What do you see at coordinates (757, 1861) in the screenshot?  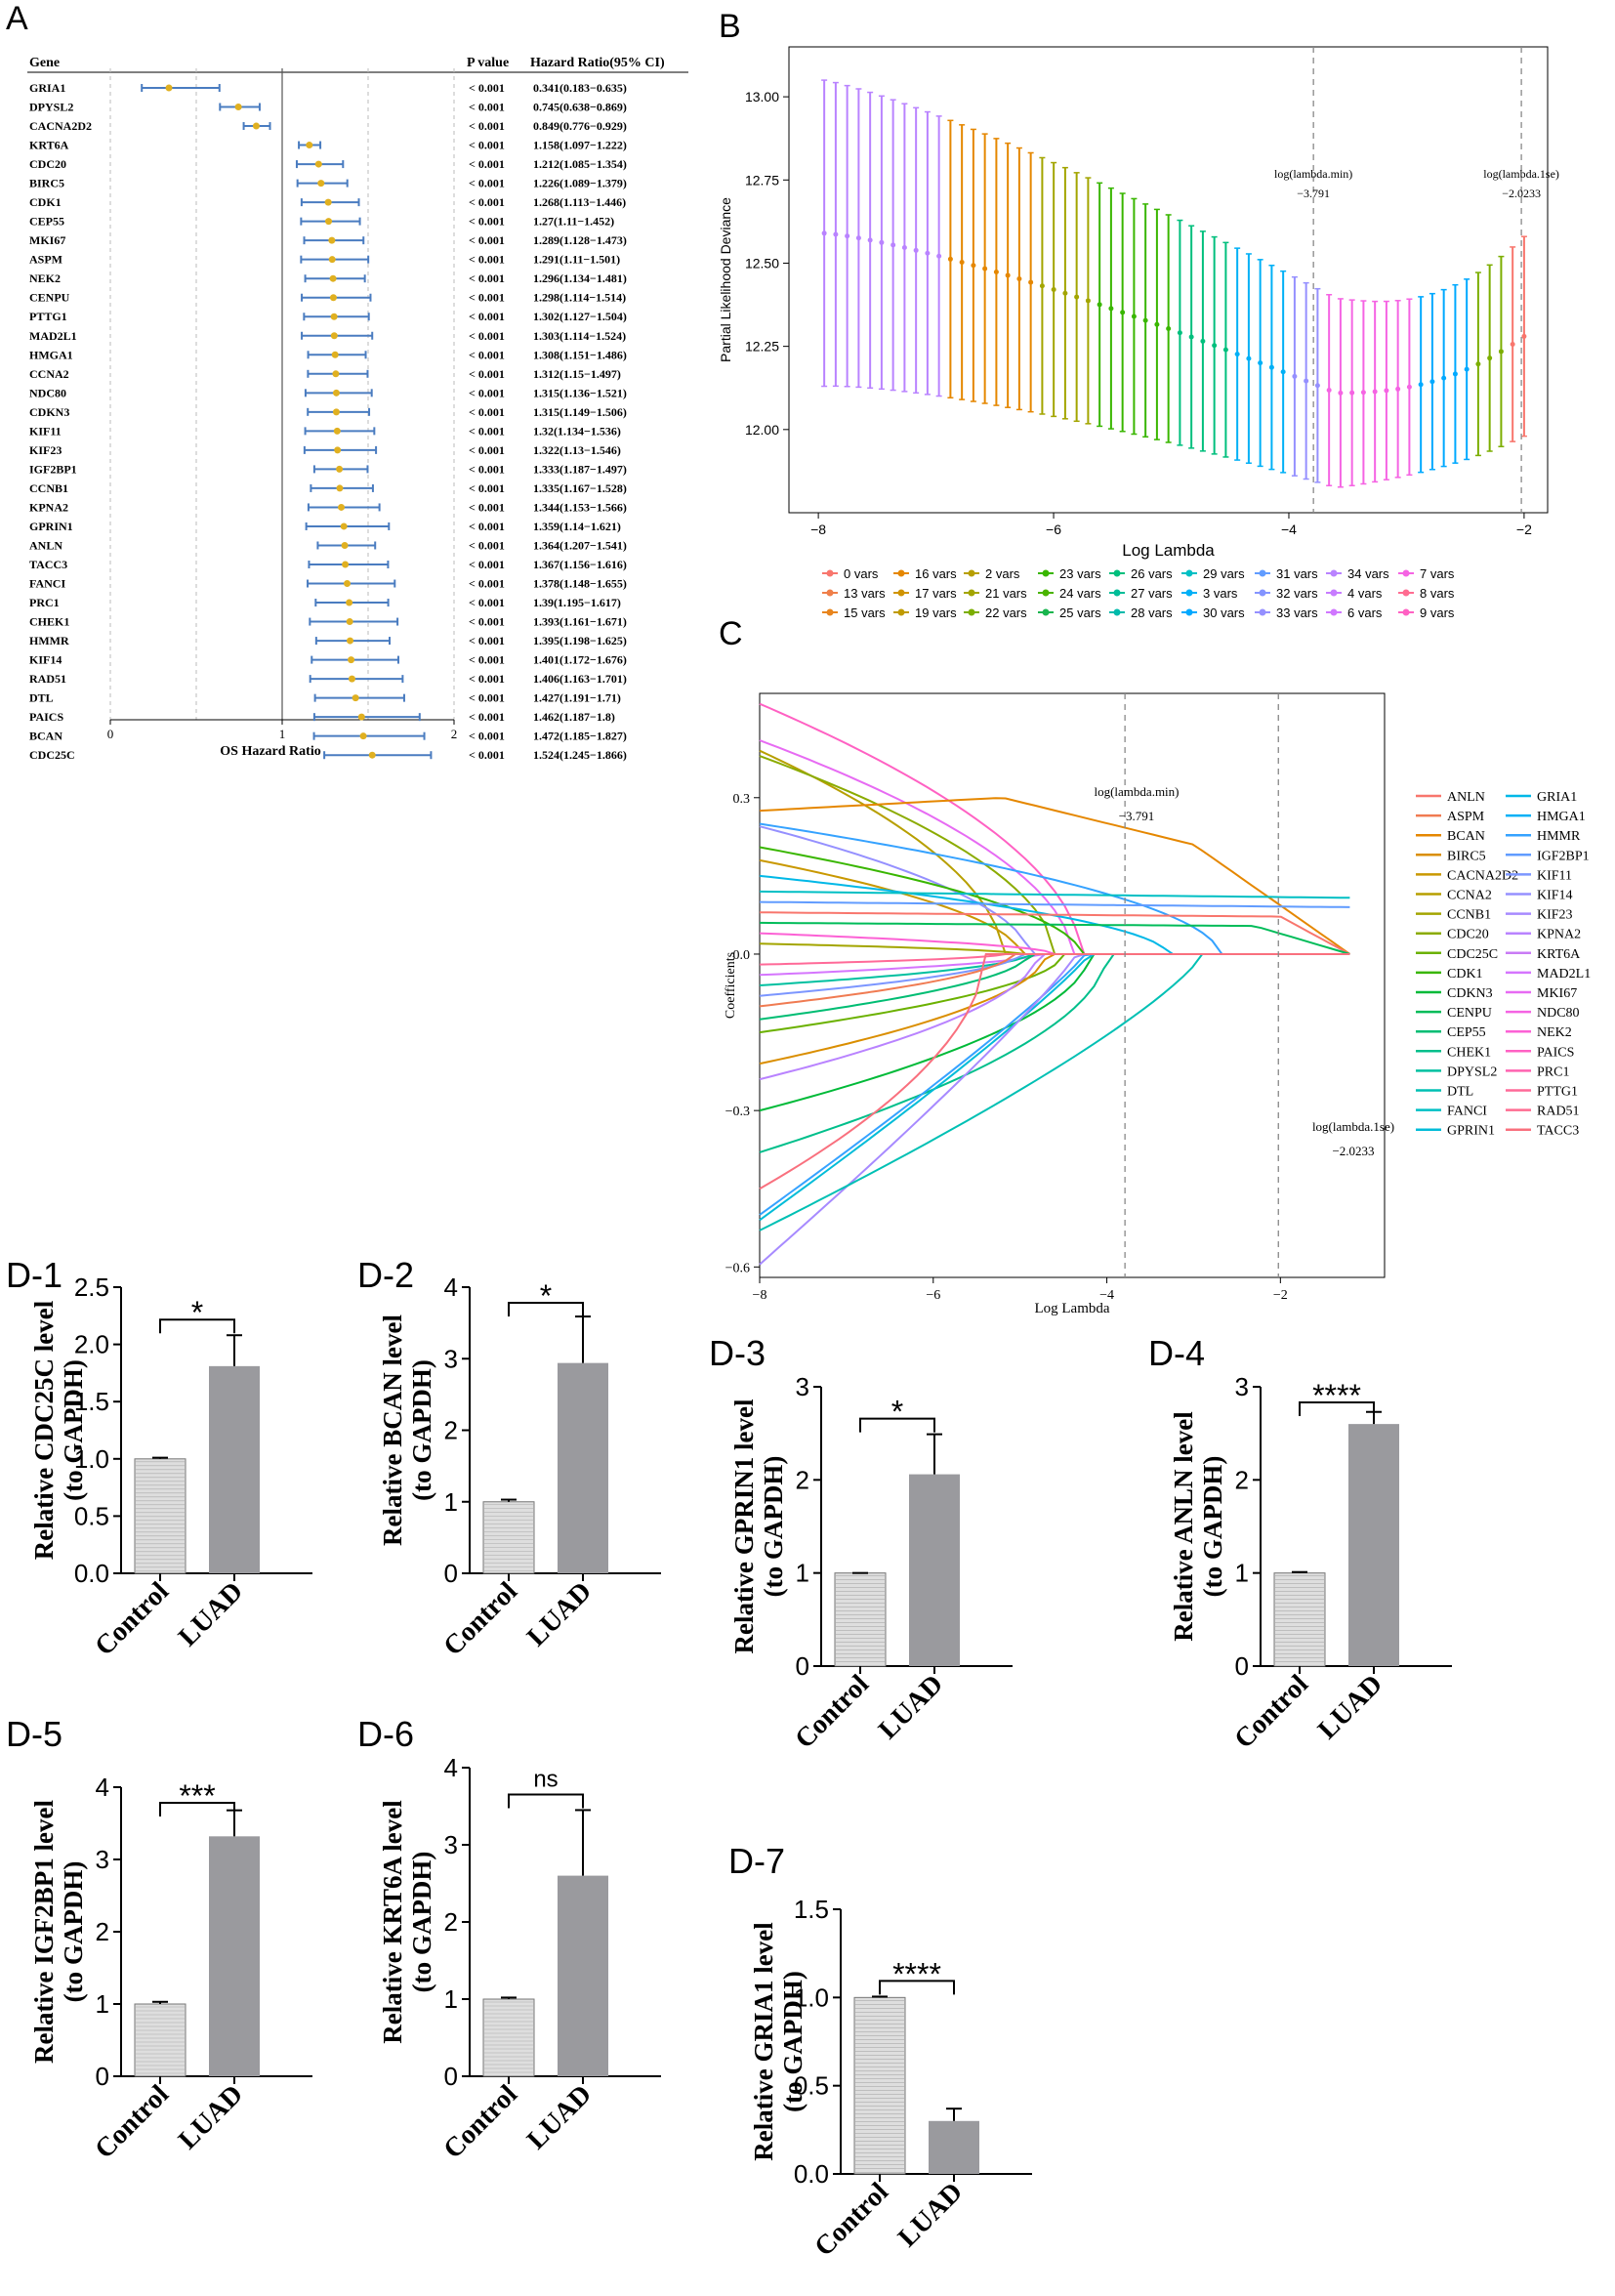 I see `panel-label-d-7: D-7` at bounding box center [757, 1861].